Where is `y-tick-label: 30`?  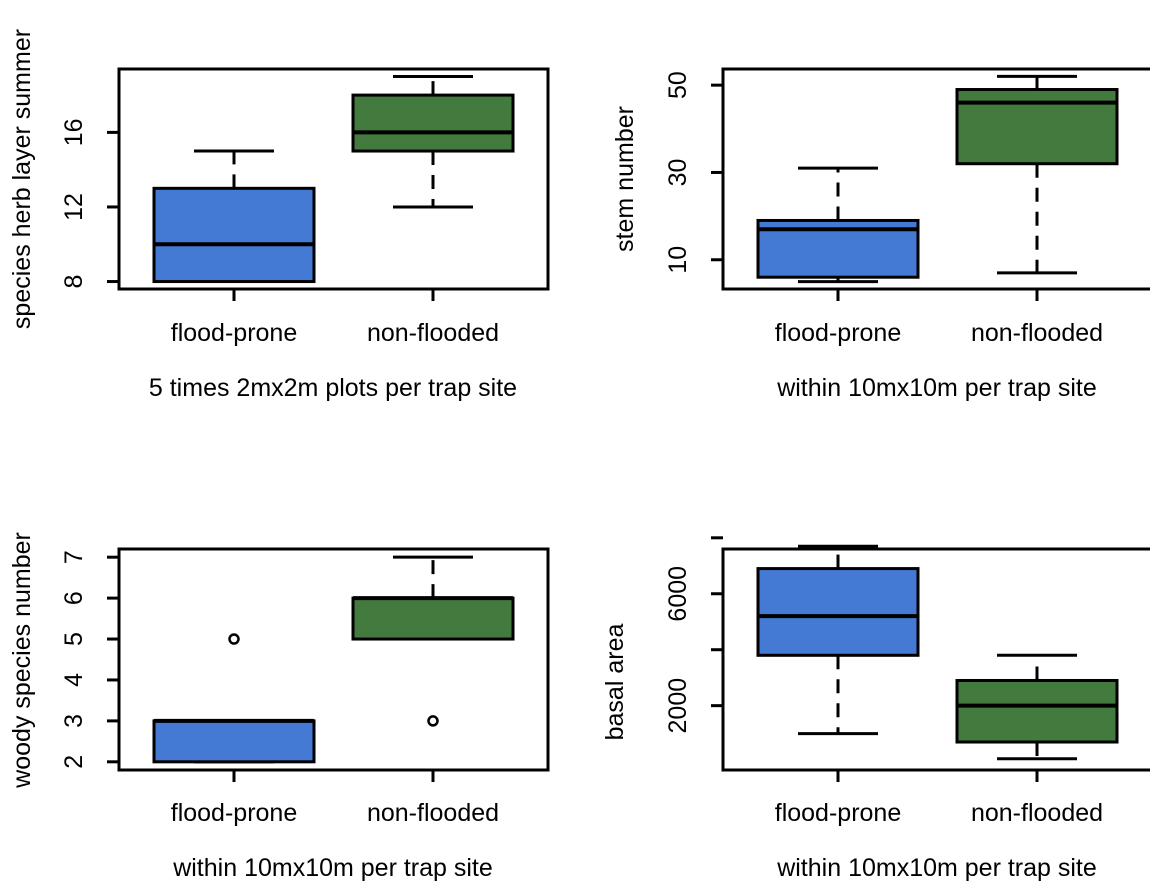
y-tick-label: 30 is located at coordinates (678, 173).